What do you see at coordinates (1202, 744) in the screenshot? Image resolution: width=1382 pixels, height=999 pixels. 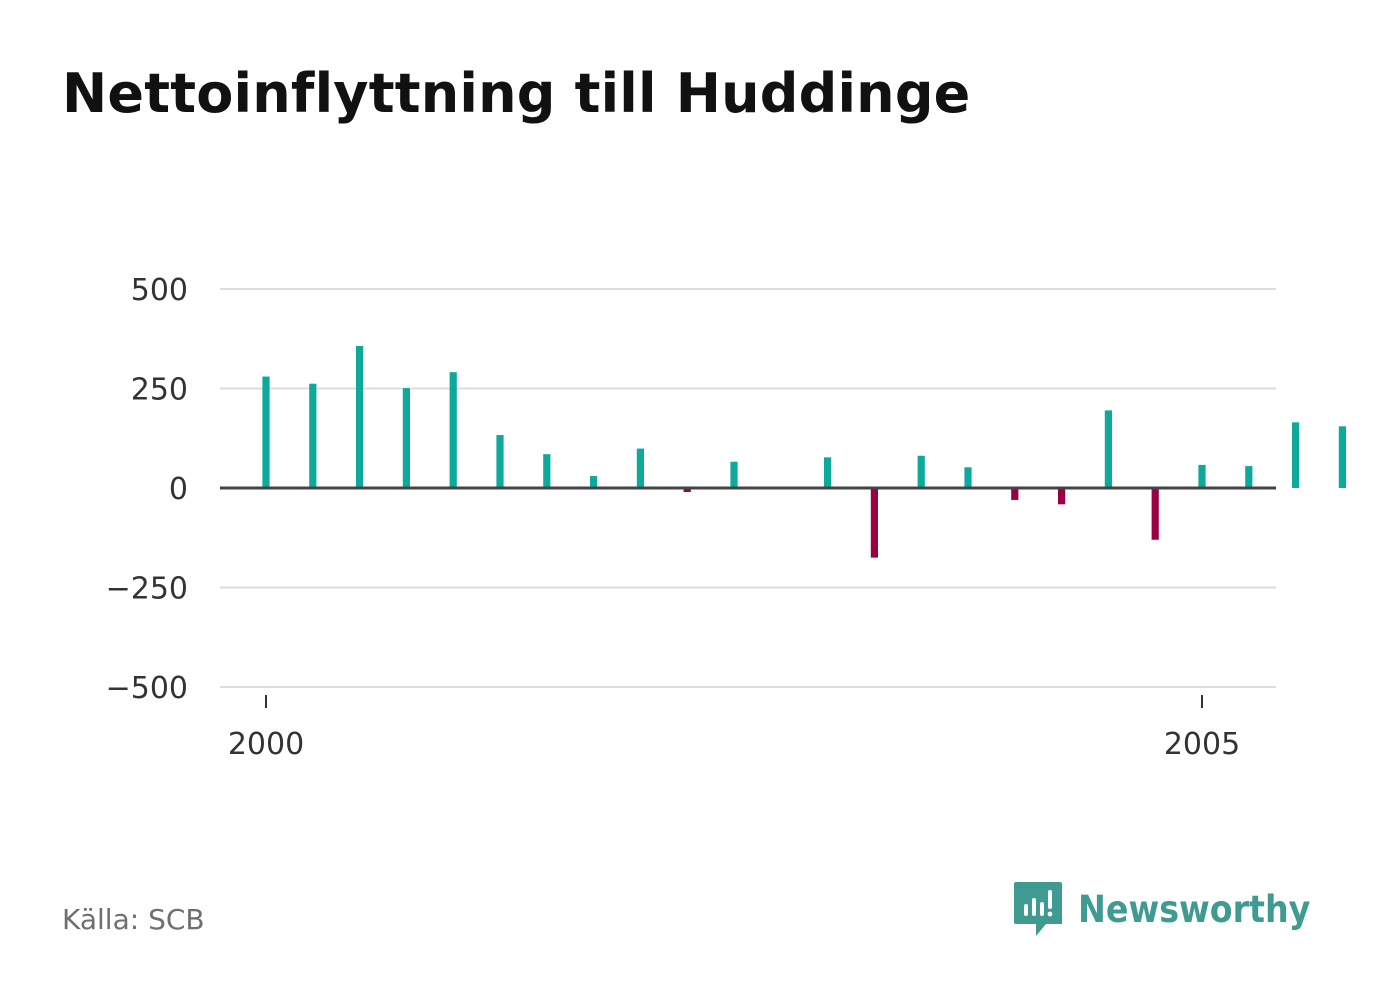 I see `x-tick-label: 2005` at bounding box center [1202, 744].